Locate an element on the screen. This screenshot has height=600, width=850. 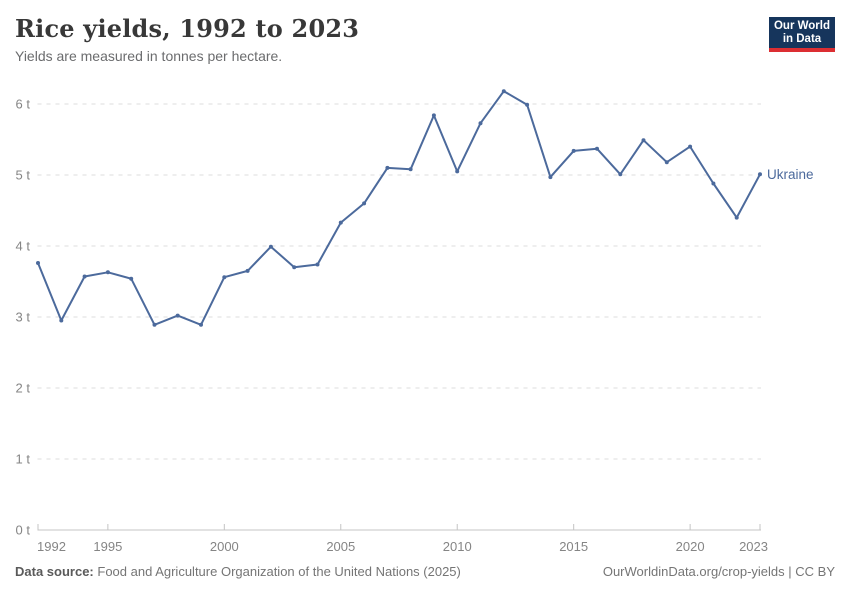
owid-logo: Our World in Data is located at coordinates (802, 34).